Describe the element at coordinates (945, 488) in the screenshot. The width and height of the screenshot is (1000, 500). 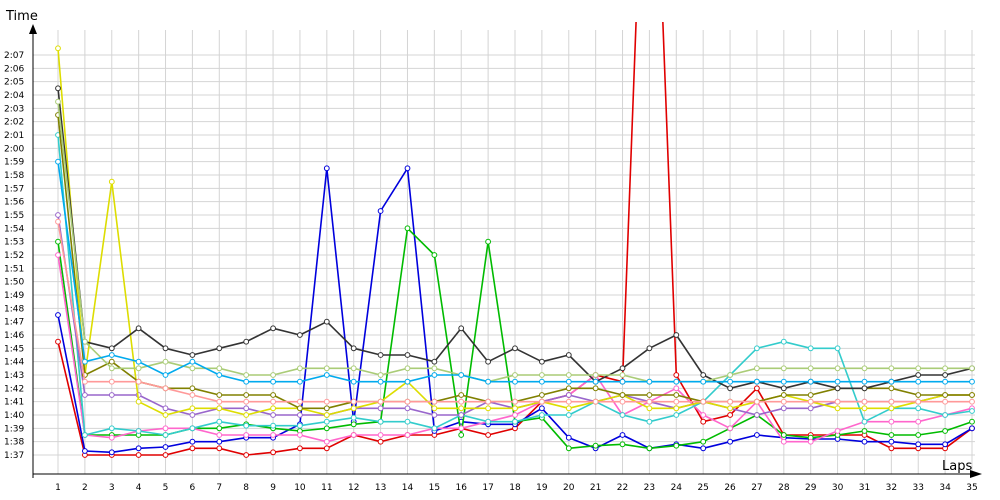
I see `x-tick-label: 34` at that location.